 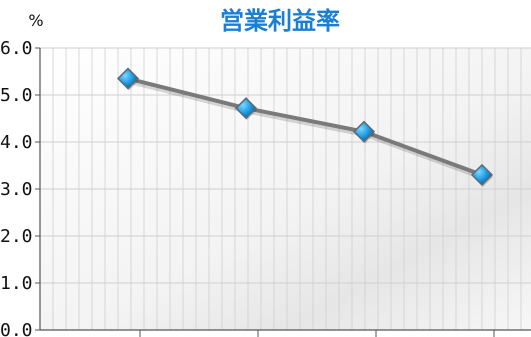 I want to click on y-tick-label: 6.0, so click(x=16, y=48).